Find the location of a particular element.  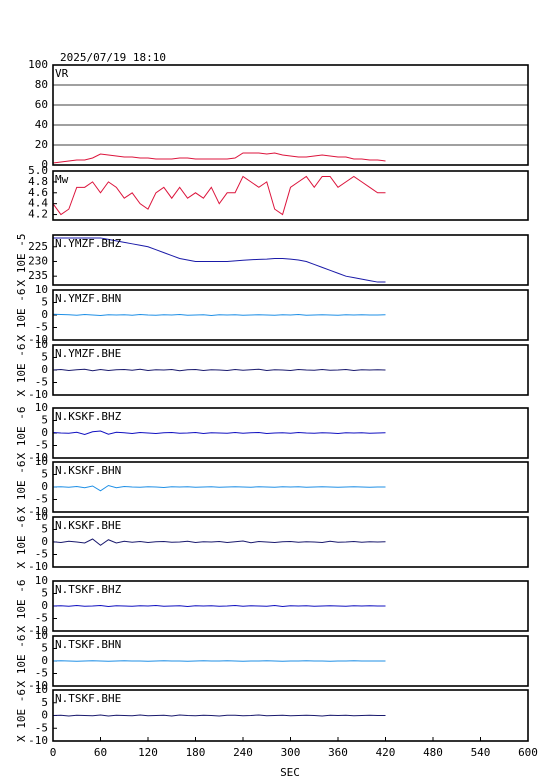

y-tick-label: 4.2 is located at coordinates (38, 214).